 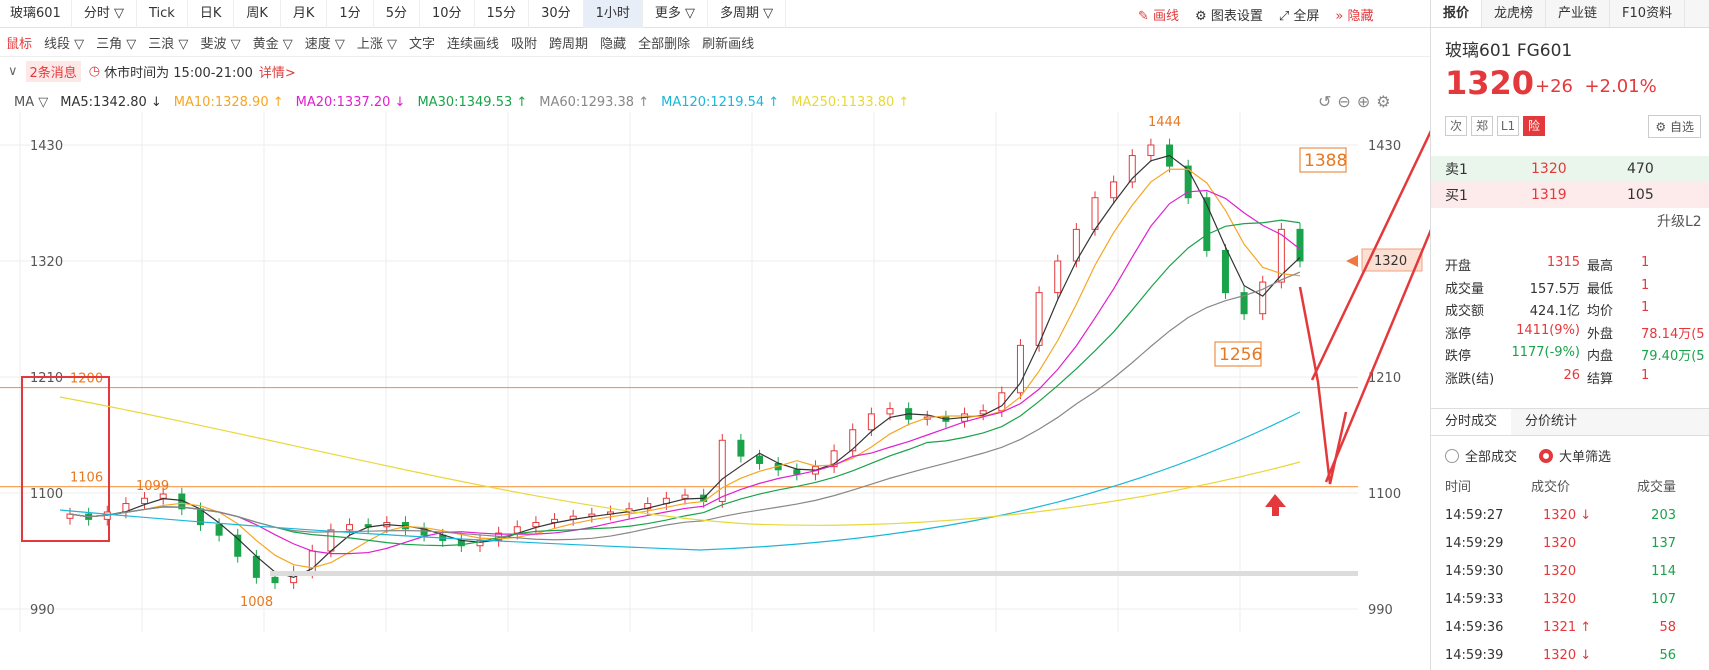 I want to click on draw-line-button: ✎ 画线, so click(x=1159, y=16).